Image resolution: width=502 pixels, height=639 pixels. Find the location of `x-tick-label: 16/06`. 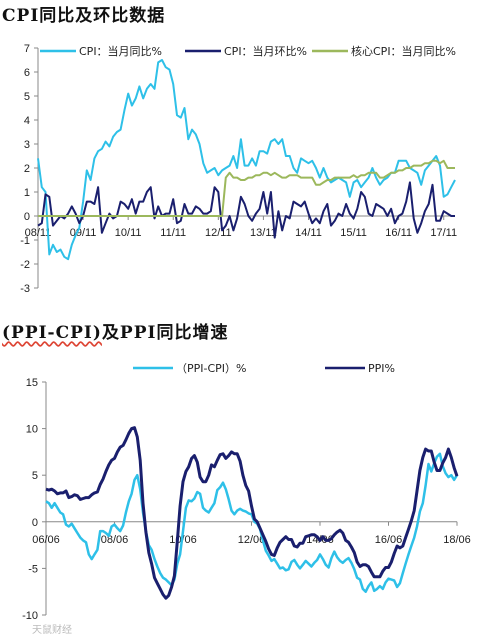

x-tick-label: 16/06 is located at coordinates (389, 540).